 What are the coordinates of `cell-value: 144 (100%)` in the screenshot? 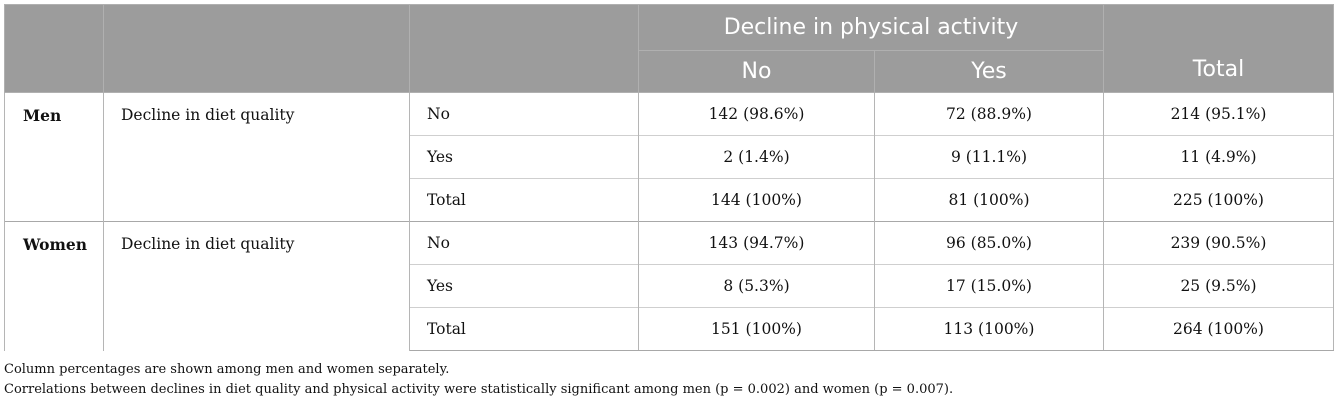 It's located at (756, 200).